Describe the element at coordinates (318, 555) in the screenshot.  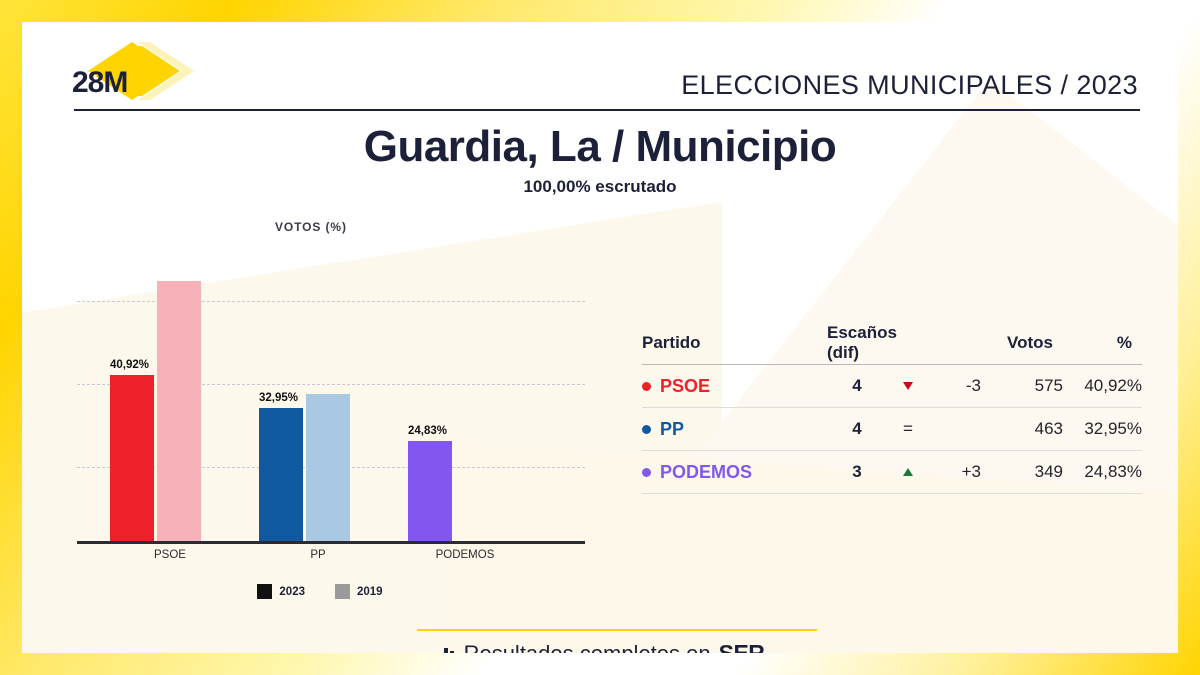
I see `category-label-pp: PP` at that location.